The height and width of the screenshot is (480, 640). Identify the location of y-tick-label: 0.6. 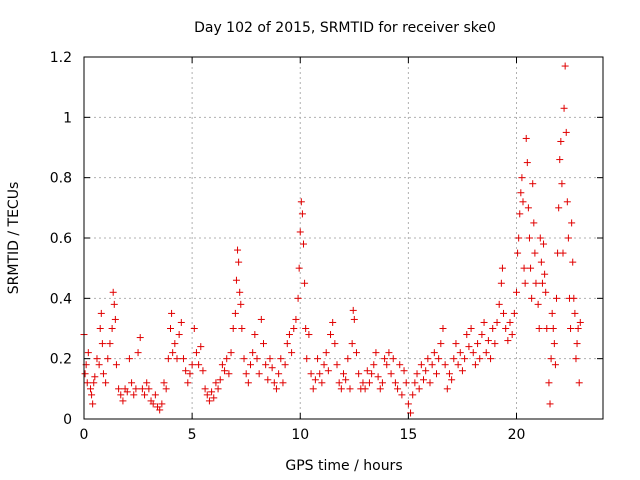
(61, 239).